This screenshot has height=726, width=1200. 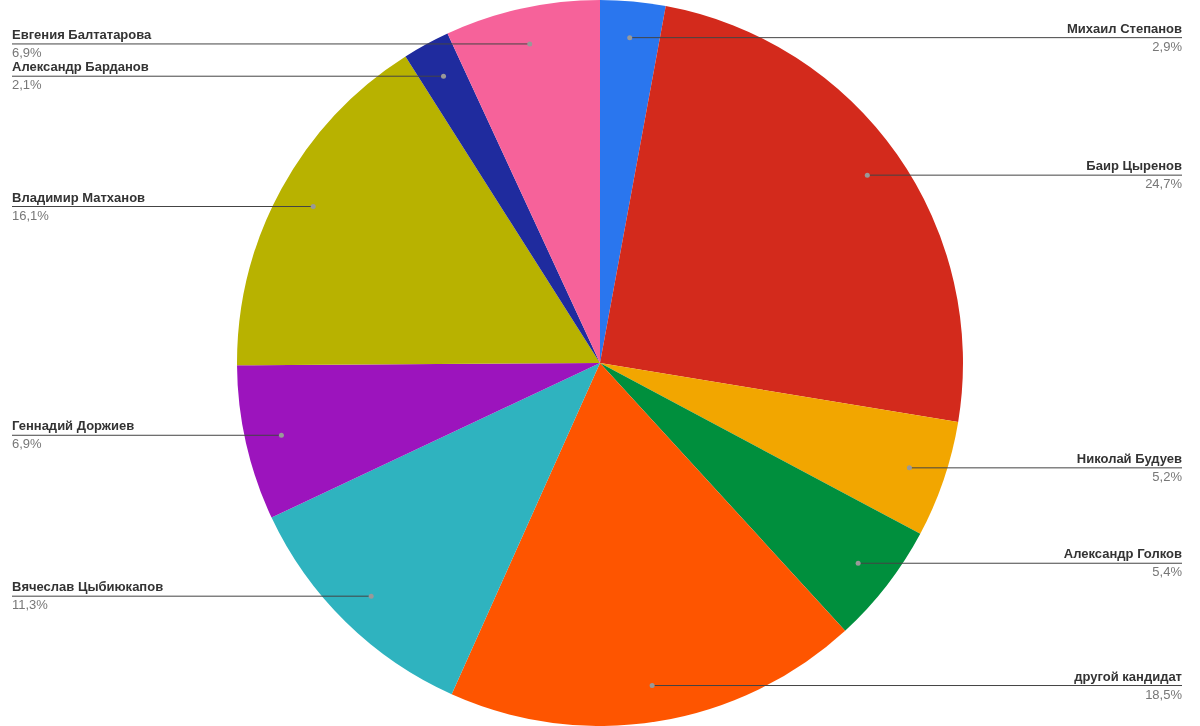 What do you see at coordinates (1128, 676) in the screenshot?
I see `slice-label: другой кандидат` at bounding box center [1128, 676].